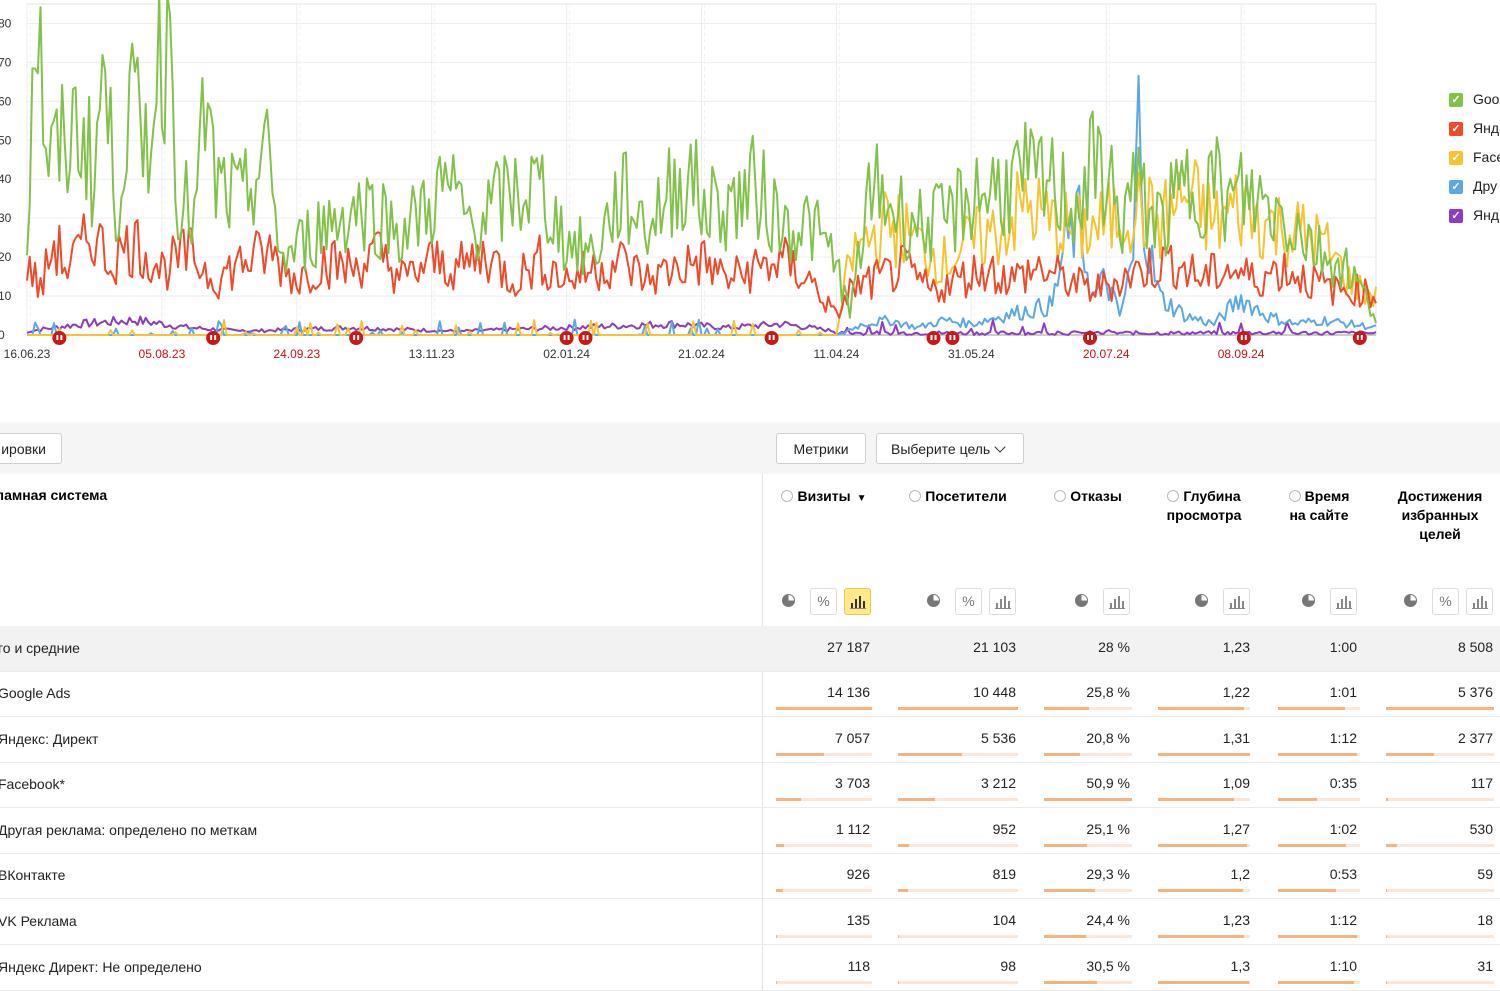 Image resolution: width=1500 pixels, height=991 pixels. What do you see at coordinates (861, 498) in the screenshot?
I see `sort-desc-icon: ▼` at bounding box center [861, 498].